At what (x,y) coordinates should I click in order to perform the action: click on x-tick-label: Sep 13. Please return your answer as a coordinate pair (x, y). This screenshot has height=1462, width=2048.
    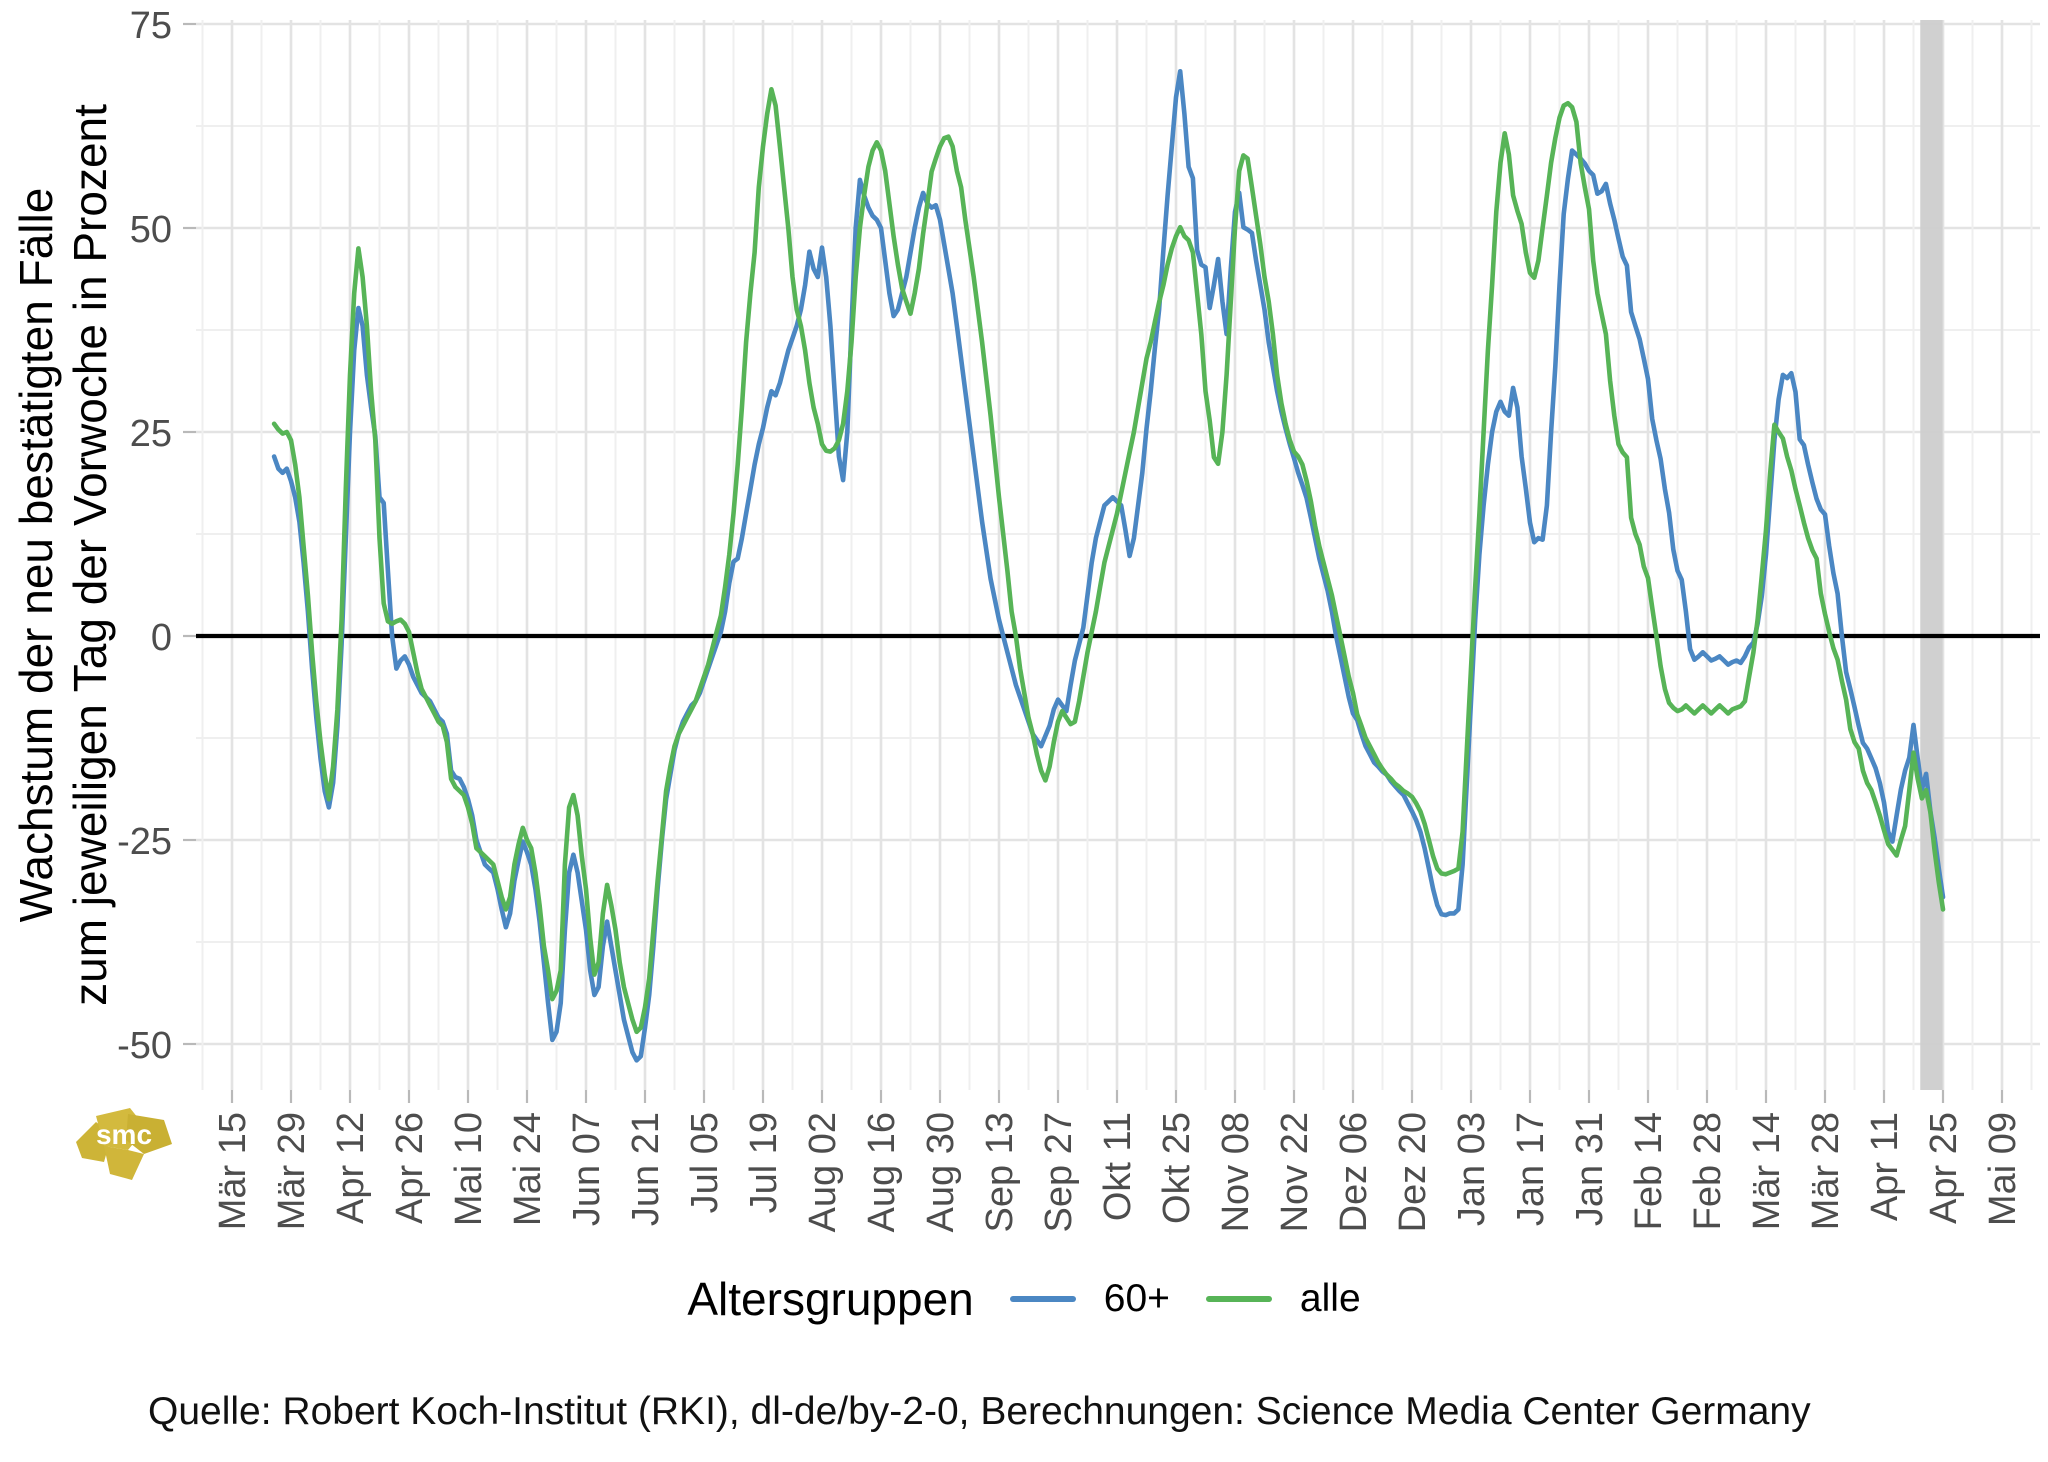
    Looking at the image, I should click on (1000, 1172).